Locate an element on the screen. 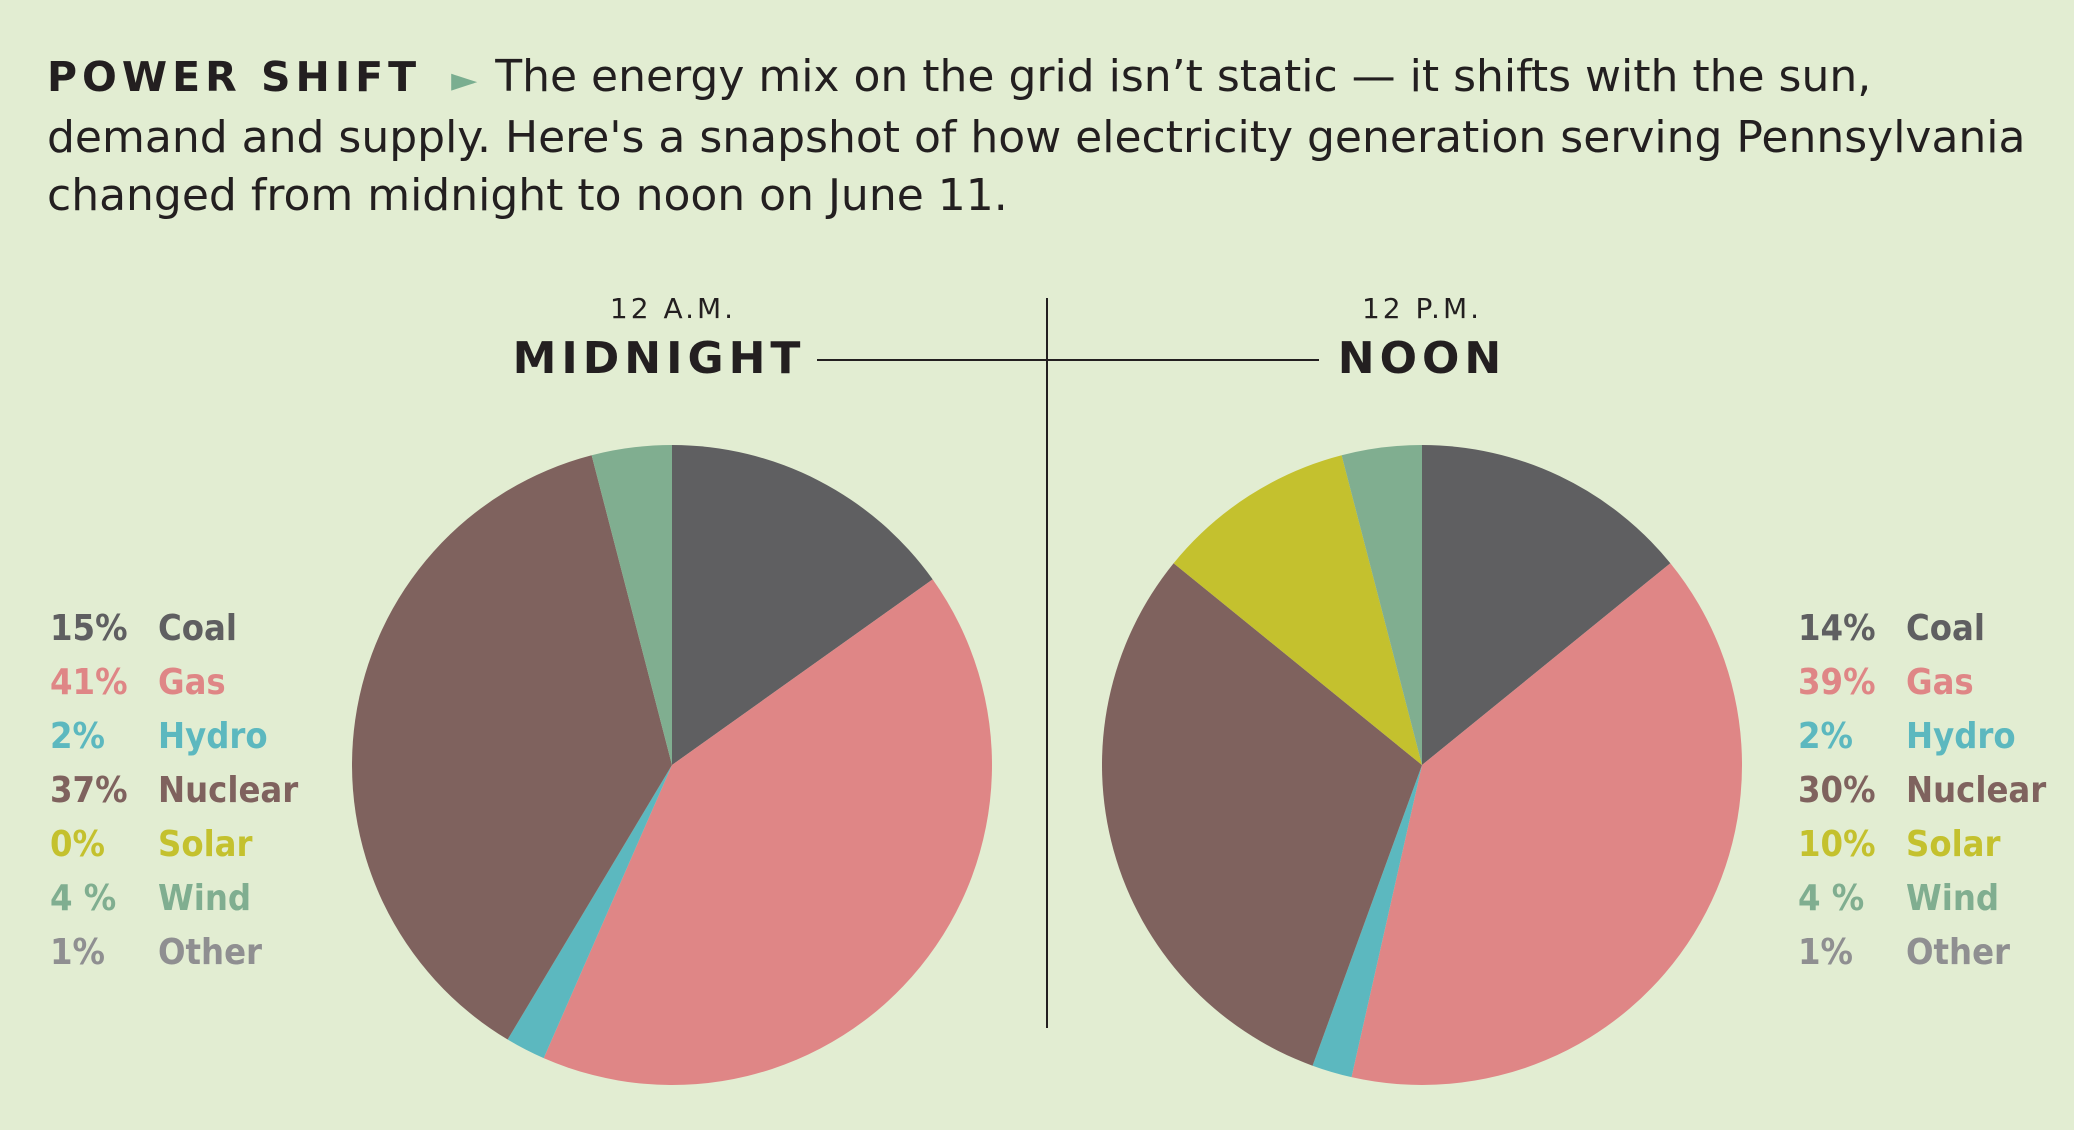 This screenshot has width=2074, height=1130. pie-slice-solar is located at coordinates (1297, 610).